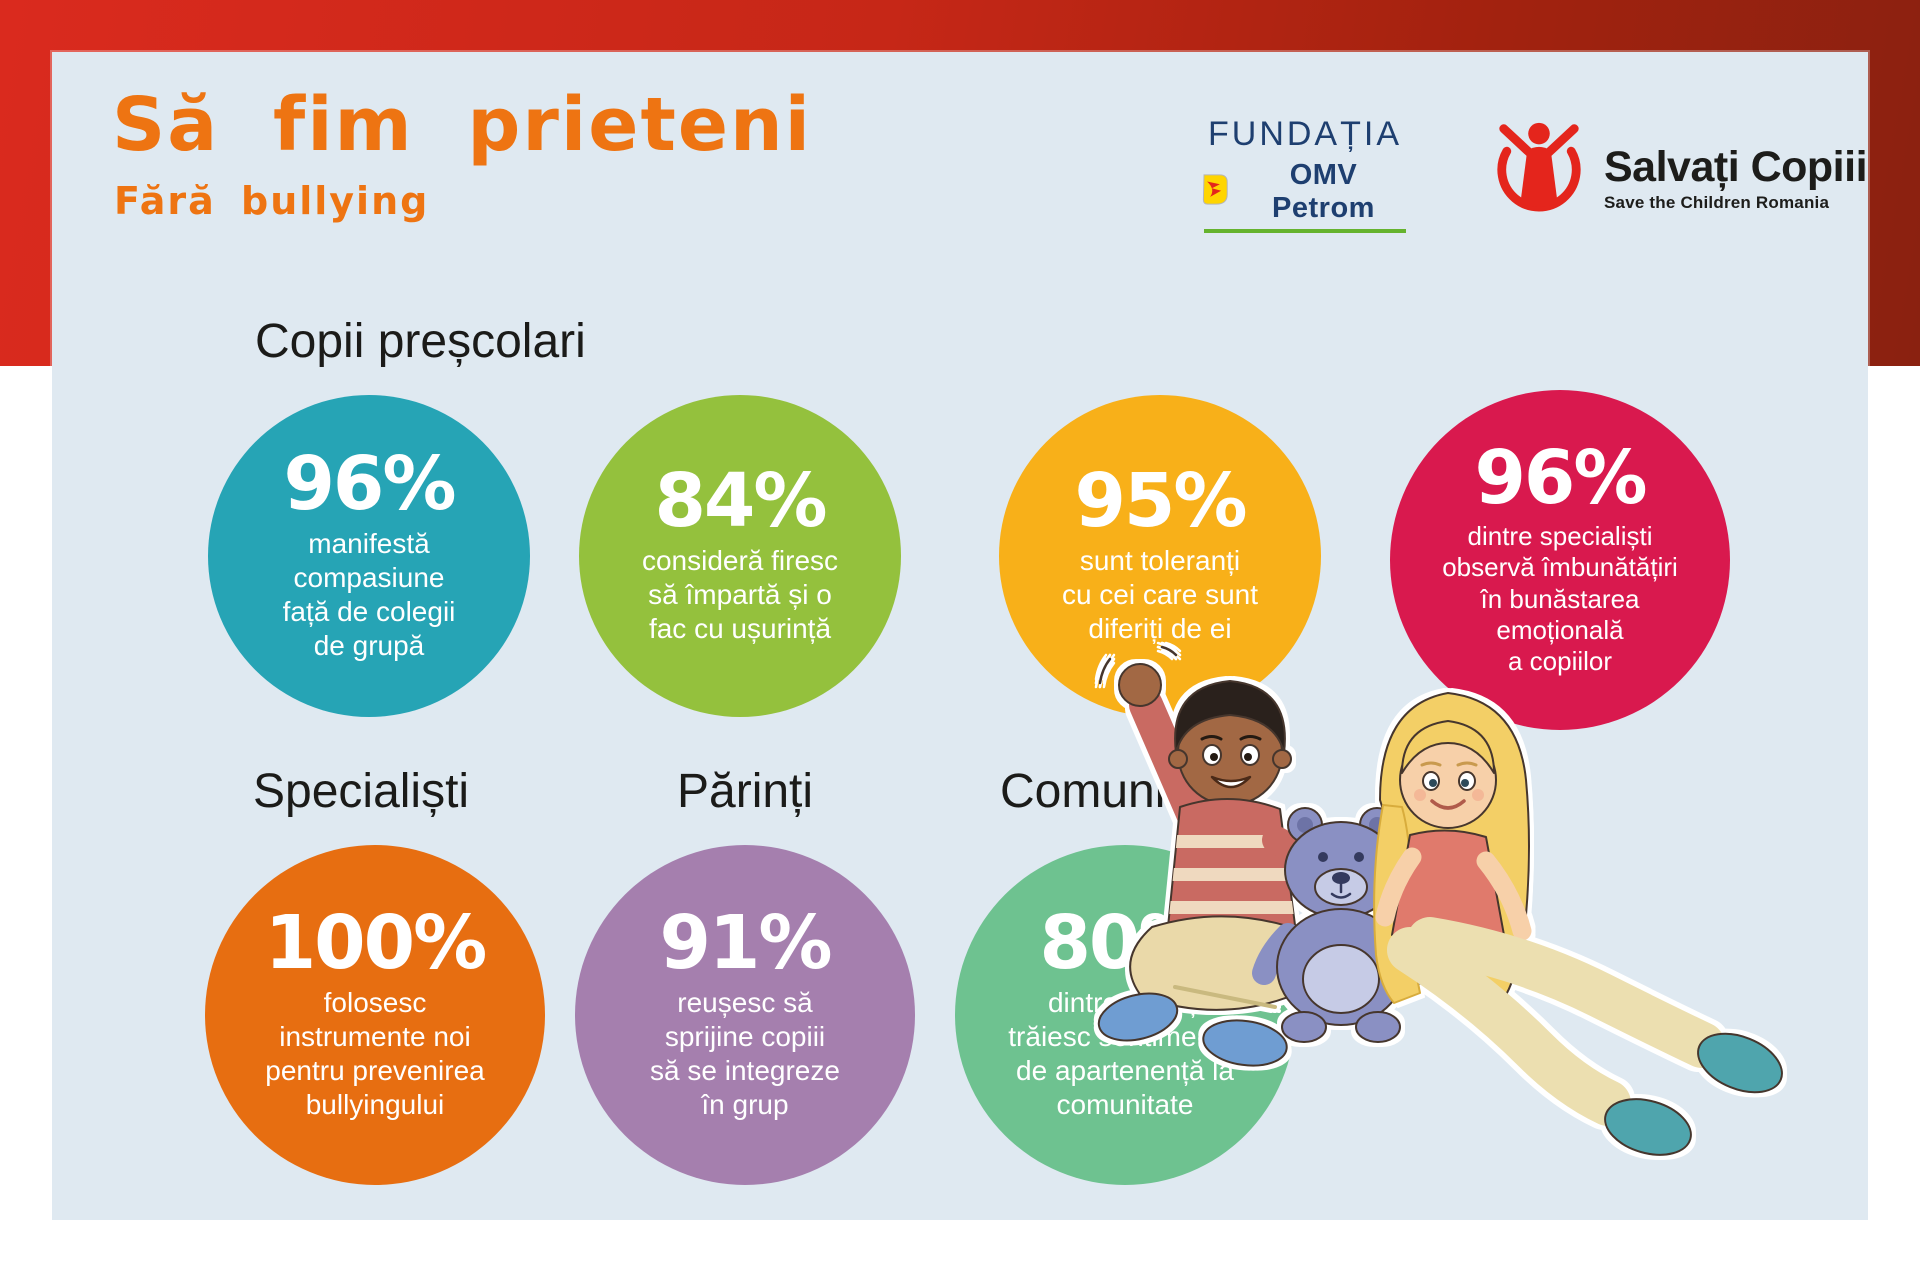 The image size is (1920, 1279). I want to click on stat-value: 91%, so click(745, 942).